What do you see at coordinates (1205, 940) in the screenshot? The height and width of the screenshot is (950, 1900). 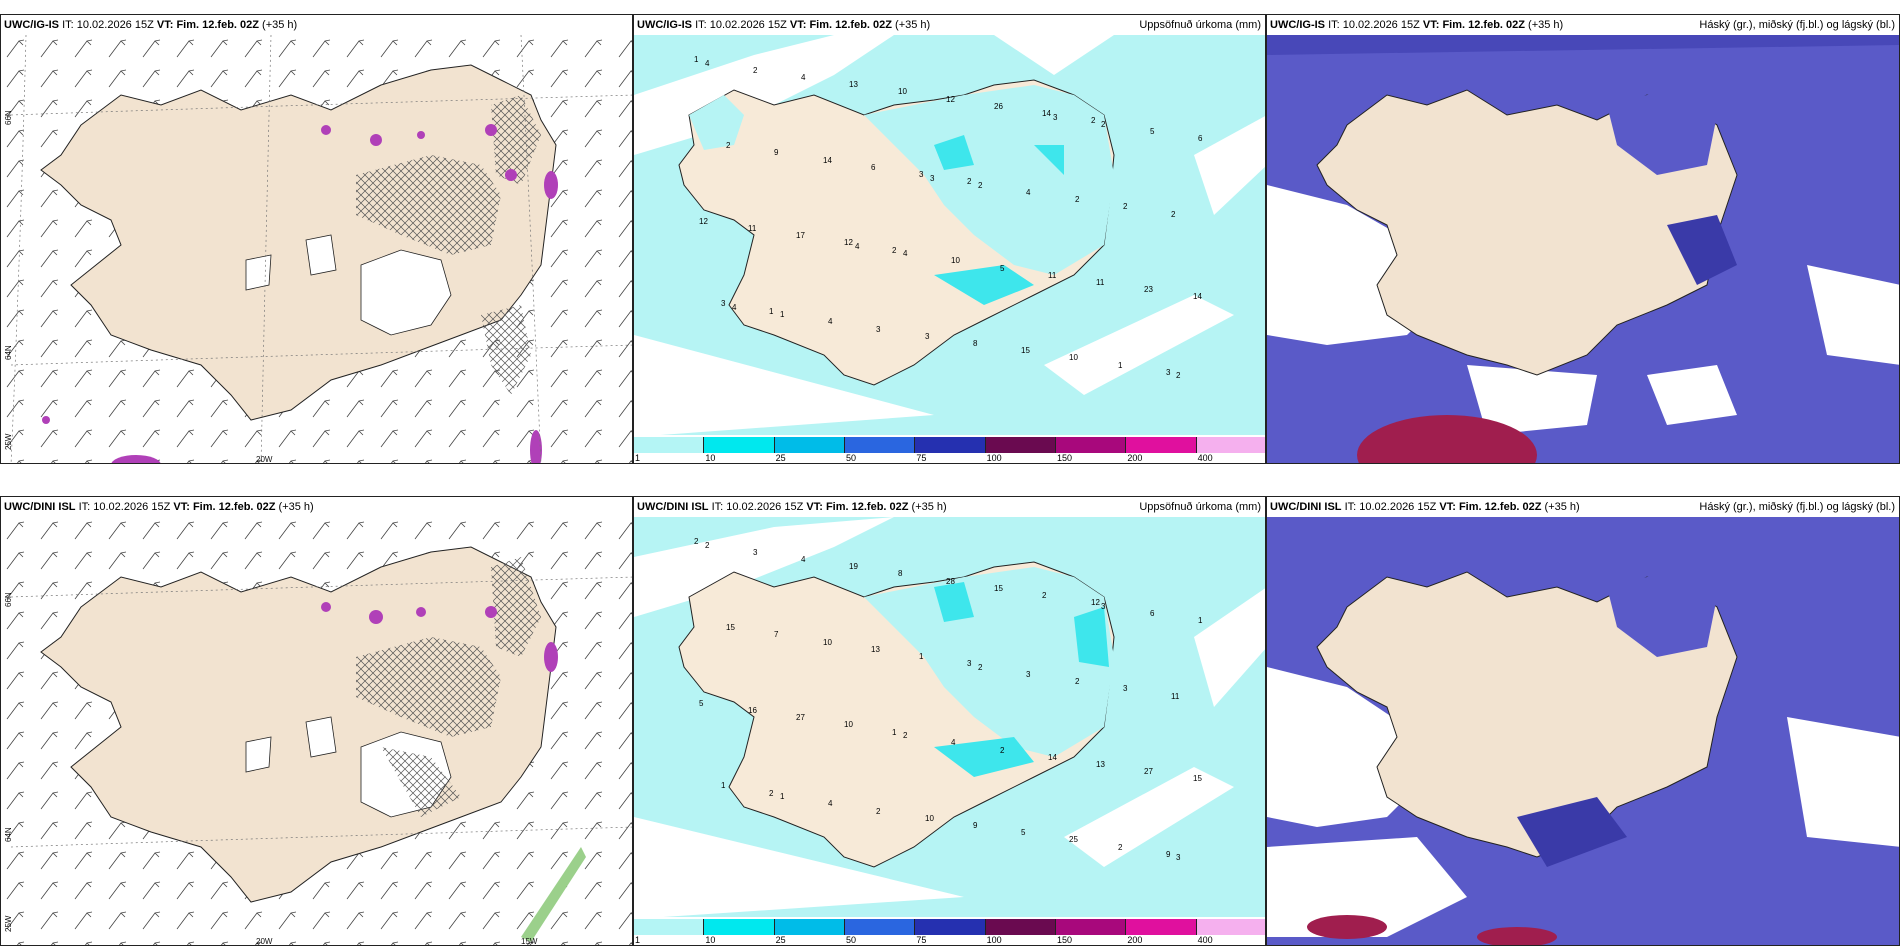 I see `colorbar-label: 400` at bounding box center [1205, 940].